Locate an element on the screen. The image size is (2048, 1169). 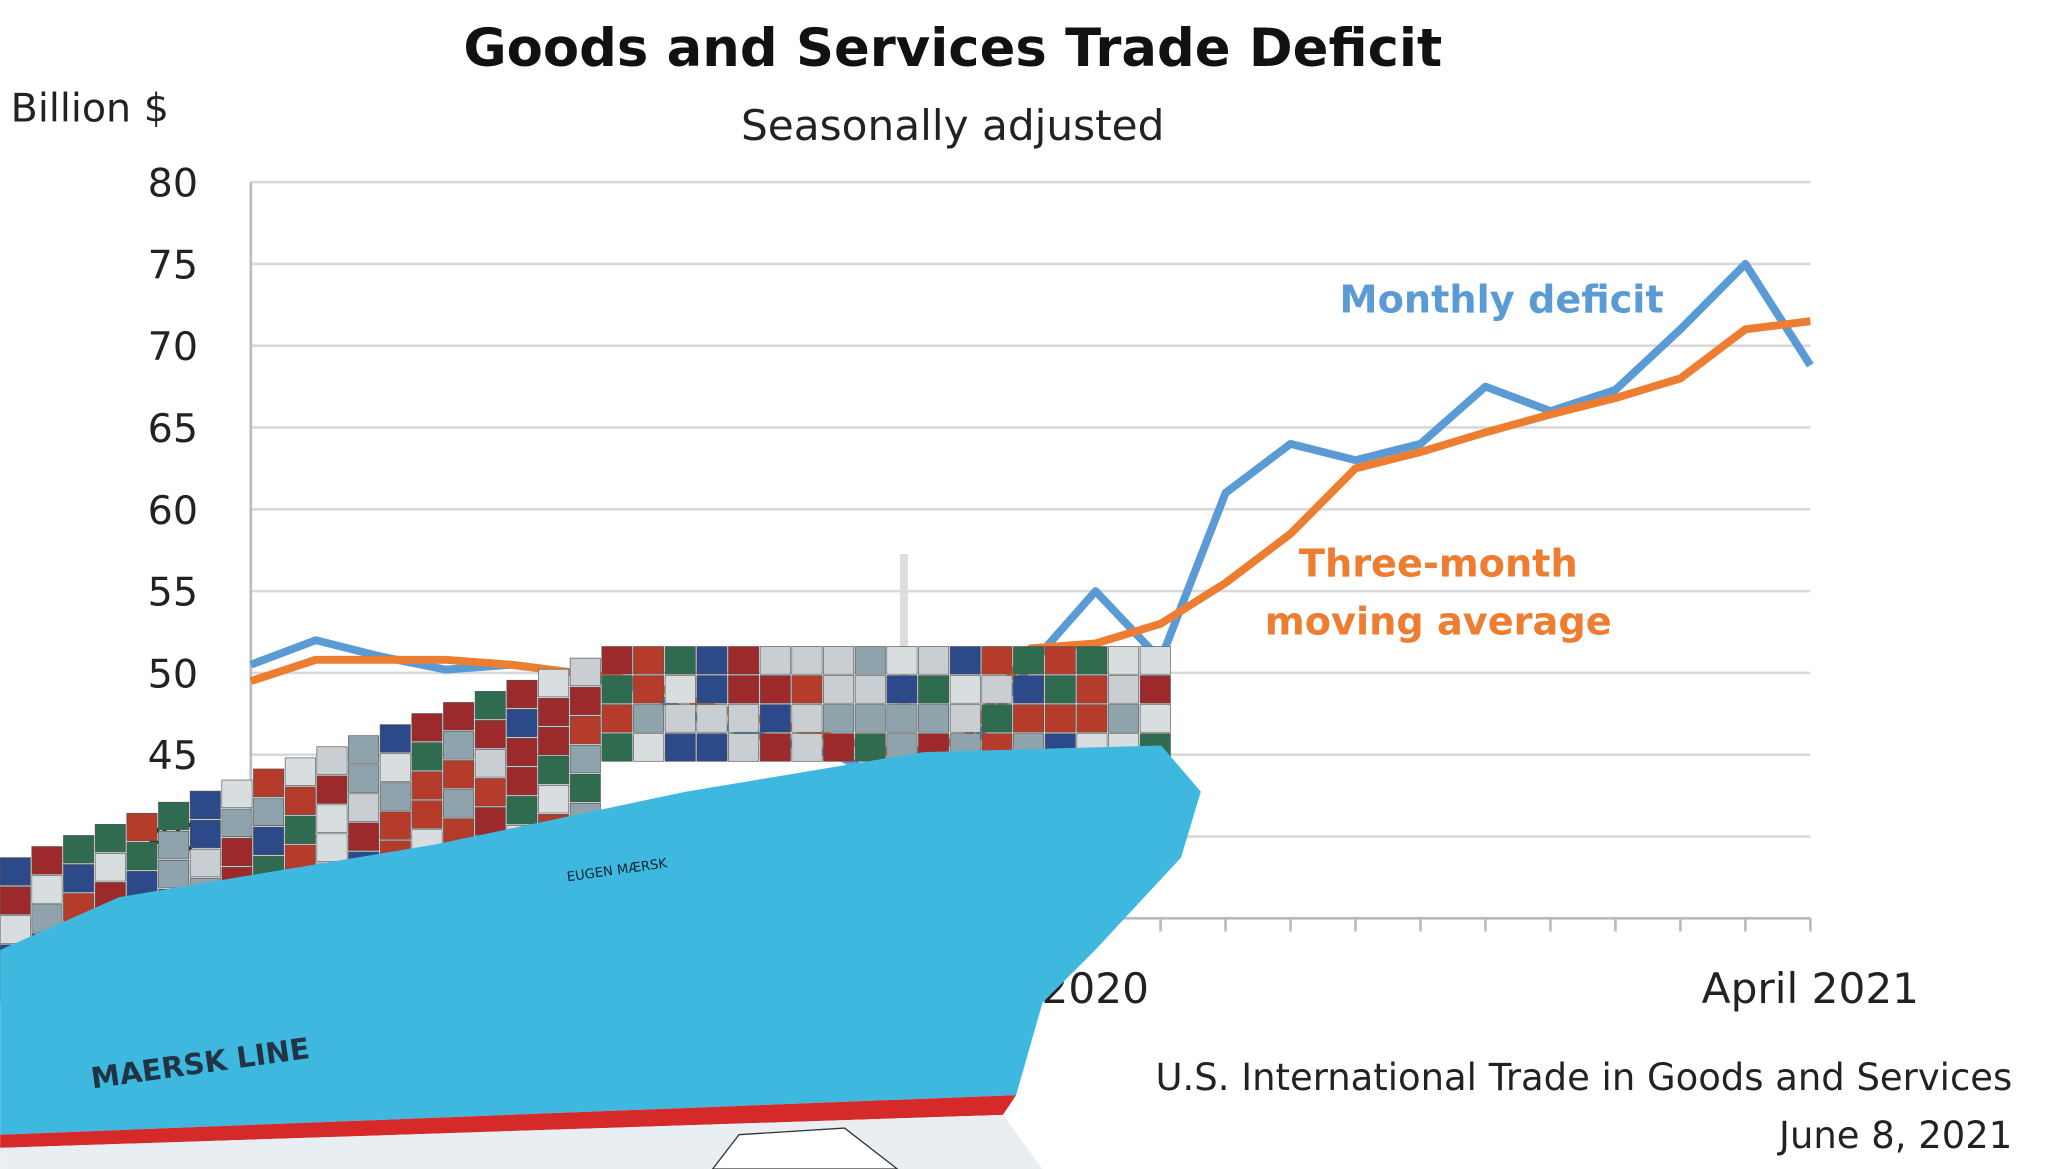
release-date: June 8, 2021 is located at coordinates (1894, 1135).